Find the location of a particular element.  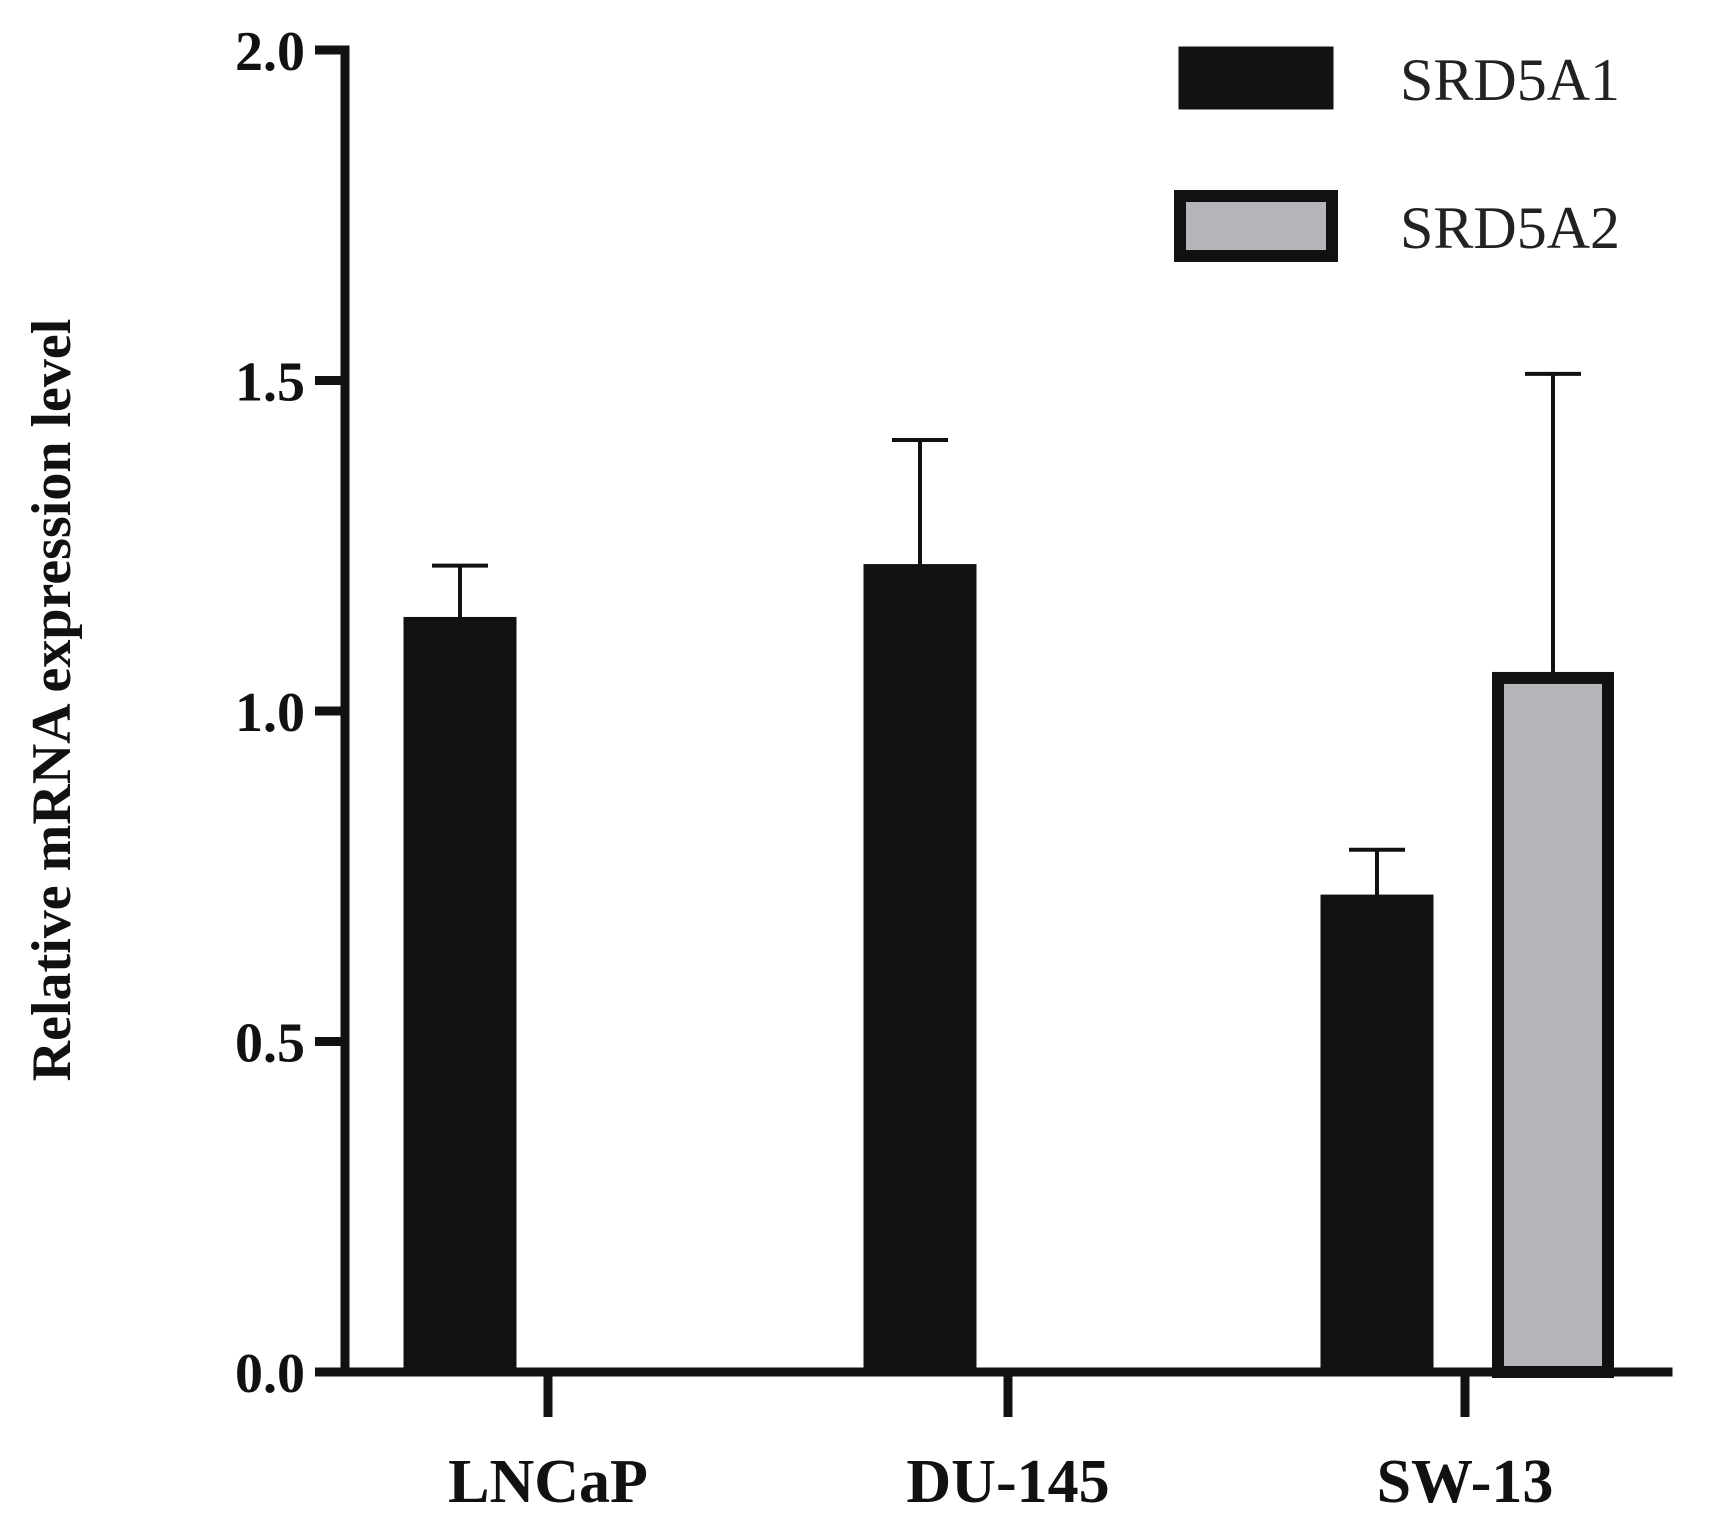

y-tick-label: 1.0 is located at coordinates (270, 713).